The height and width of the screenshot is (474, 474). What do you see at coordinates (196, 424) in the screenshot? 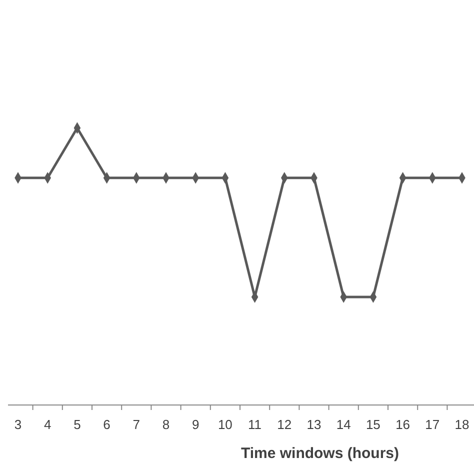
I see `x-tick-label: 9` at bounding box center [196, 424].